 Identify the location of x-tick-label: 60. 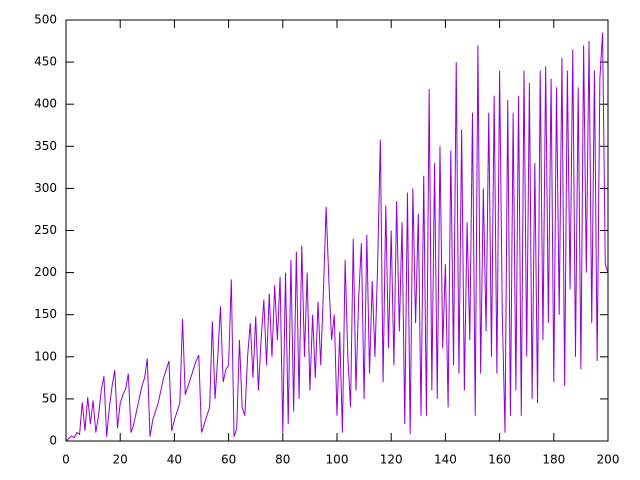
(228, 460).